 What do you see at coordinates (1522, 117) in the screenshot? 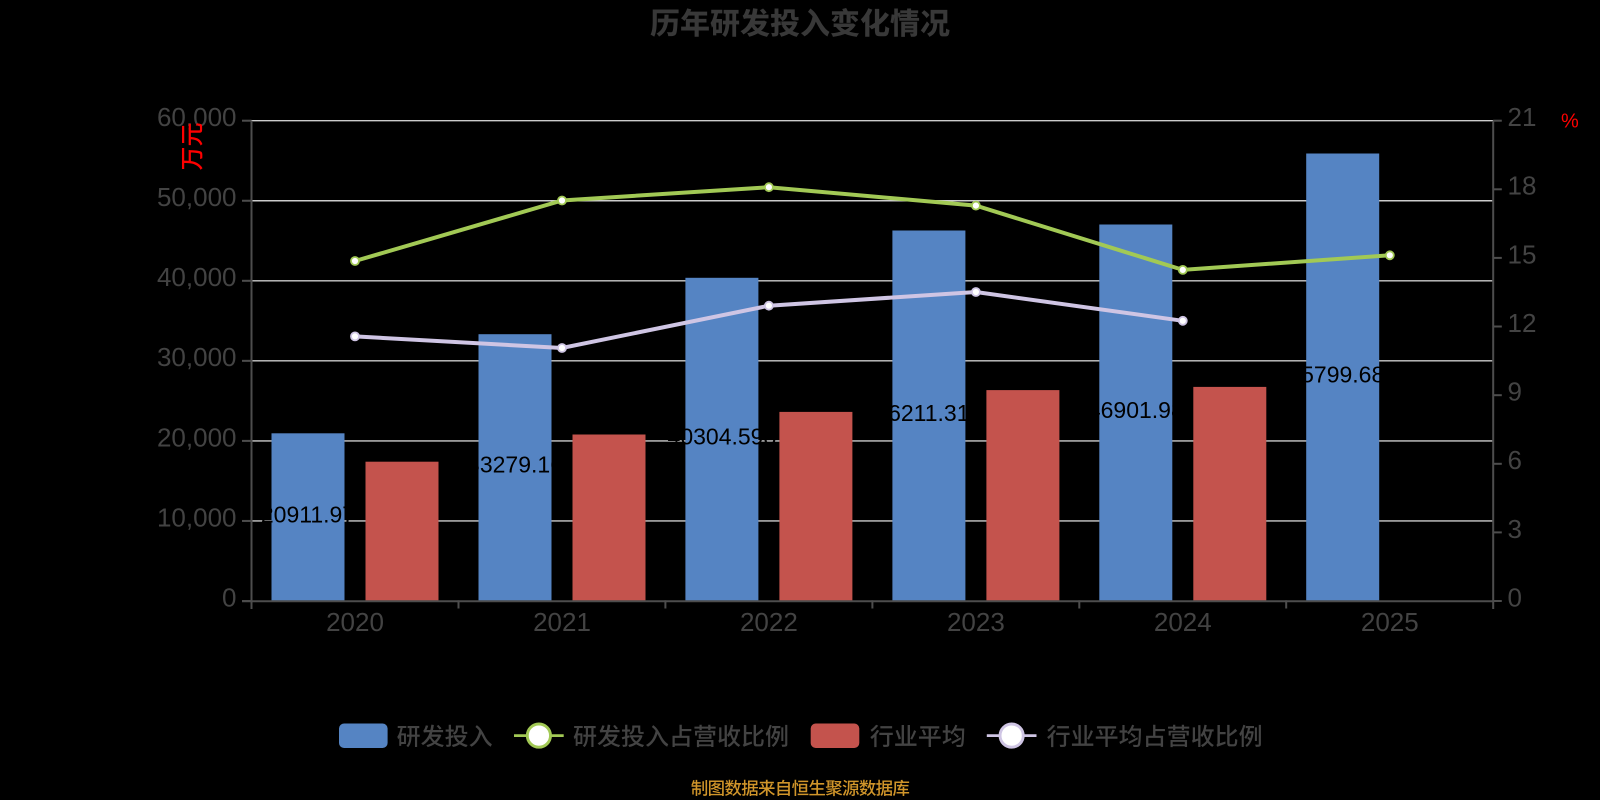
I see `svg-text: 21` at bounding box center [1522, 117].